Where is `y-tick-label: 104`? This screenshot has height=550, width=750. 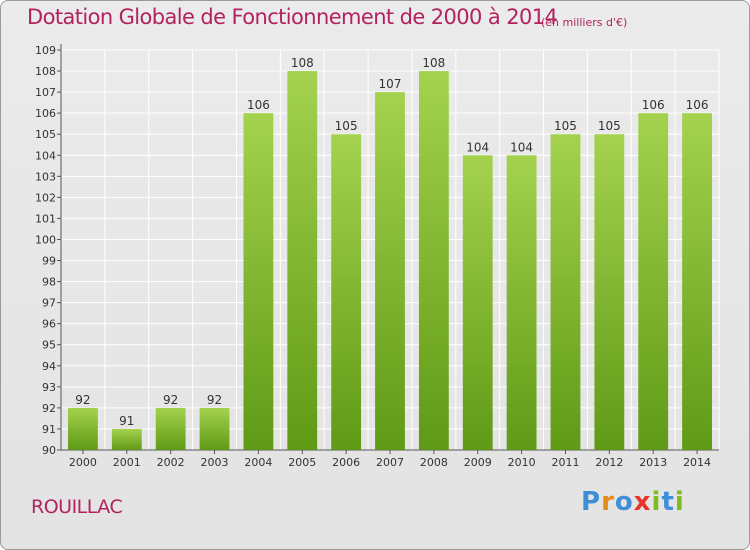 y-tick-label: 104 is located at coordinates (45, 155).